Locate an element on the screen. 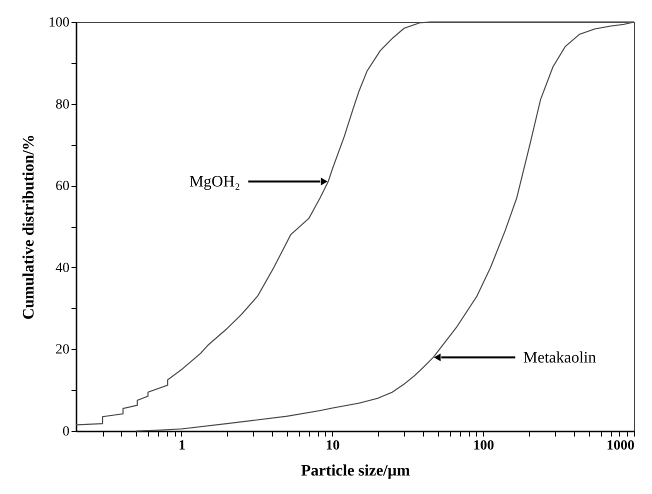 This screenshot has width=652, height=494. y-tick-label: 40 is located at coordinates (63, 268).